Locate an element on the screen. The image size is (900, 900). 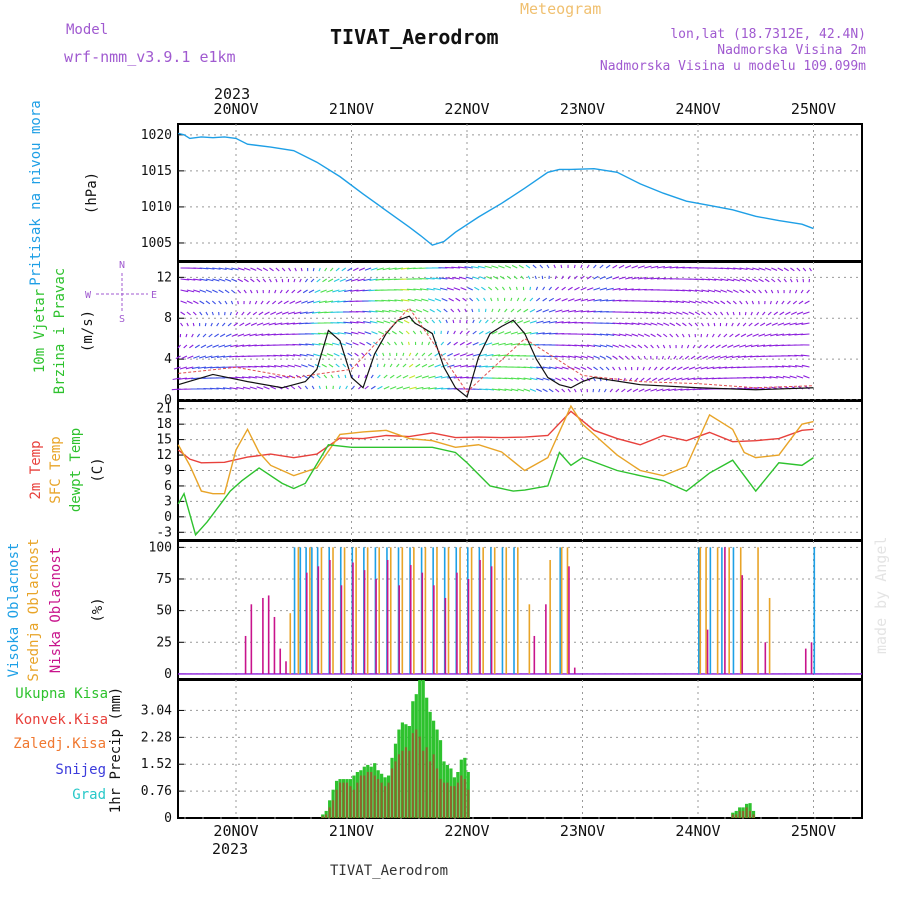
bottom-day-label: 22NOV is located at coordinates (466, 831).